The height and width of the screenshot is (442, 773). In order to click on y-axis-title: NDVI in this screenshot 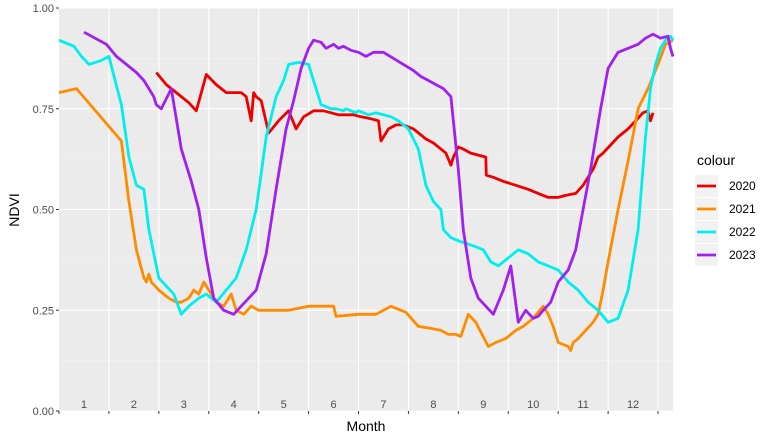, I will do `click(14, 209)`.